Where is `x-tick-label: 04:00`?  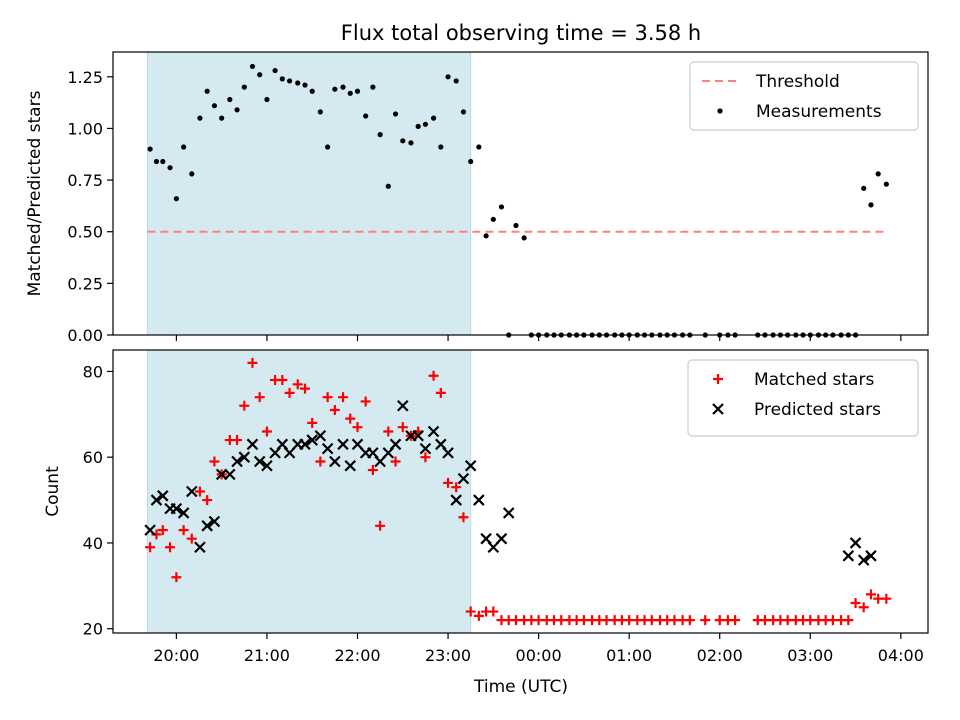
x-tick-label: 04:00 is located at coordinates (901, 655).